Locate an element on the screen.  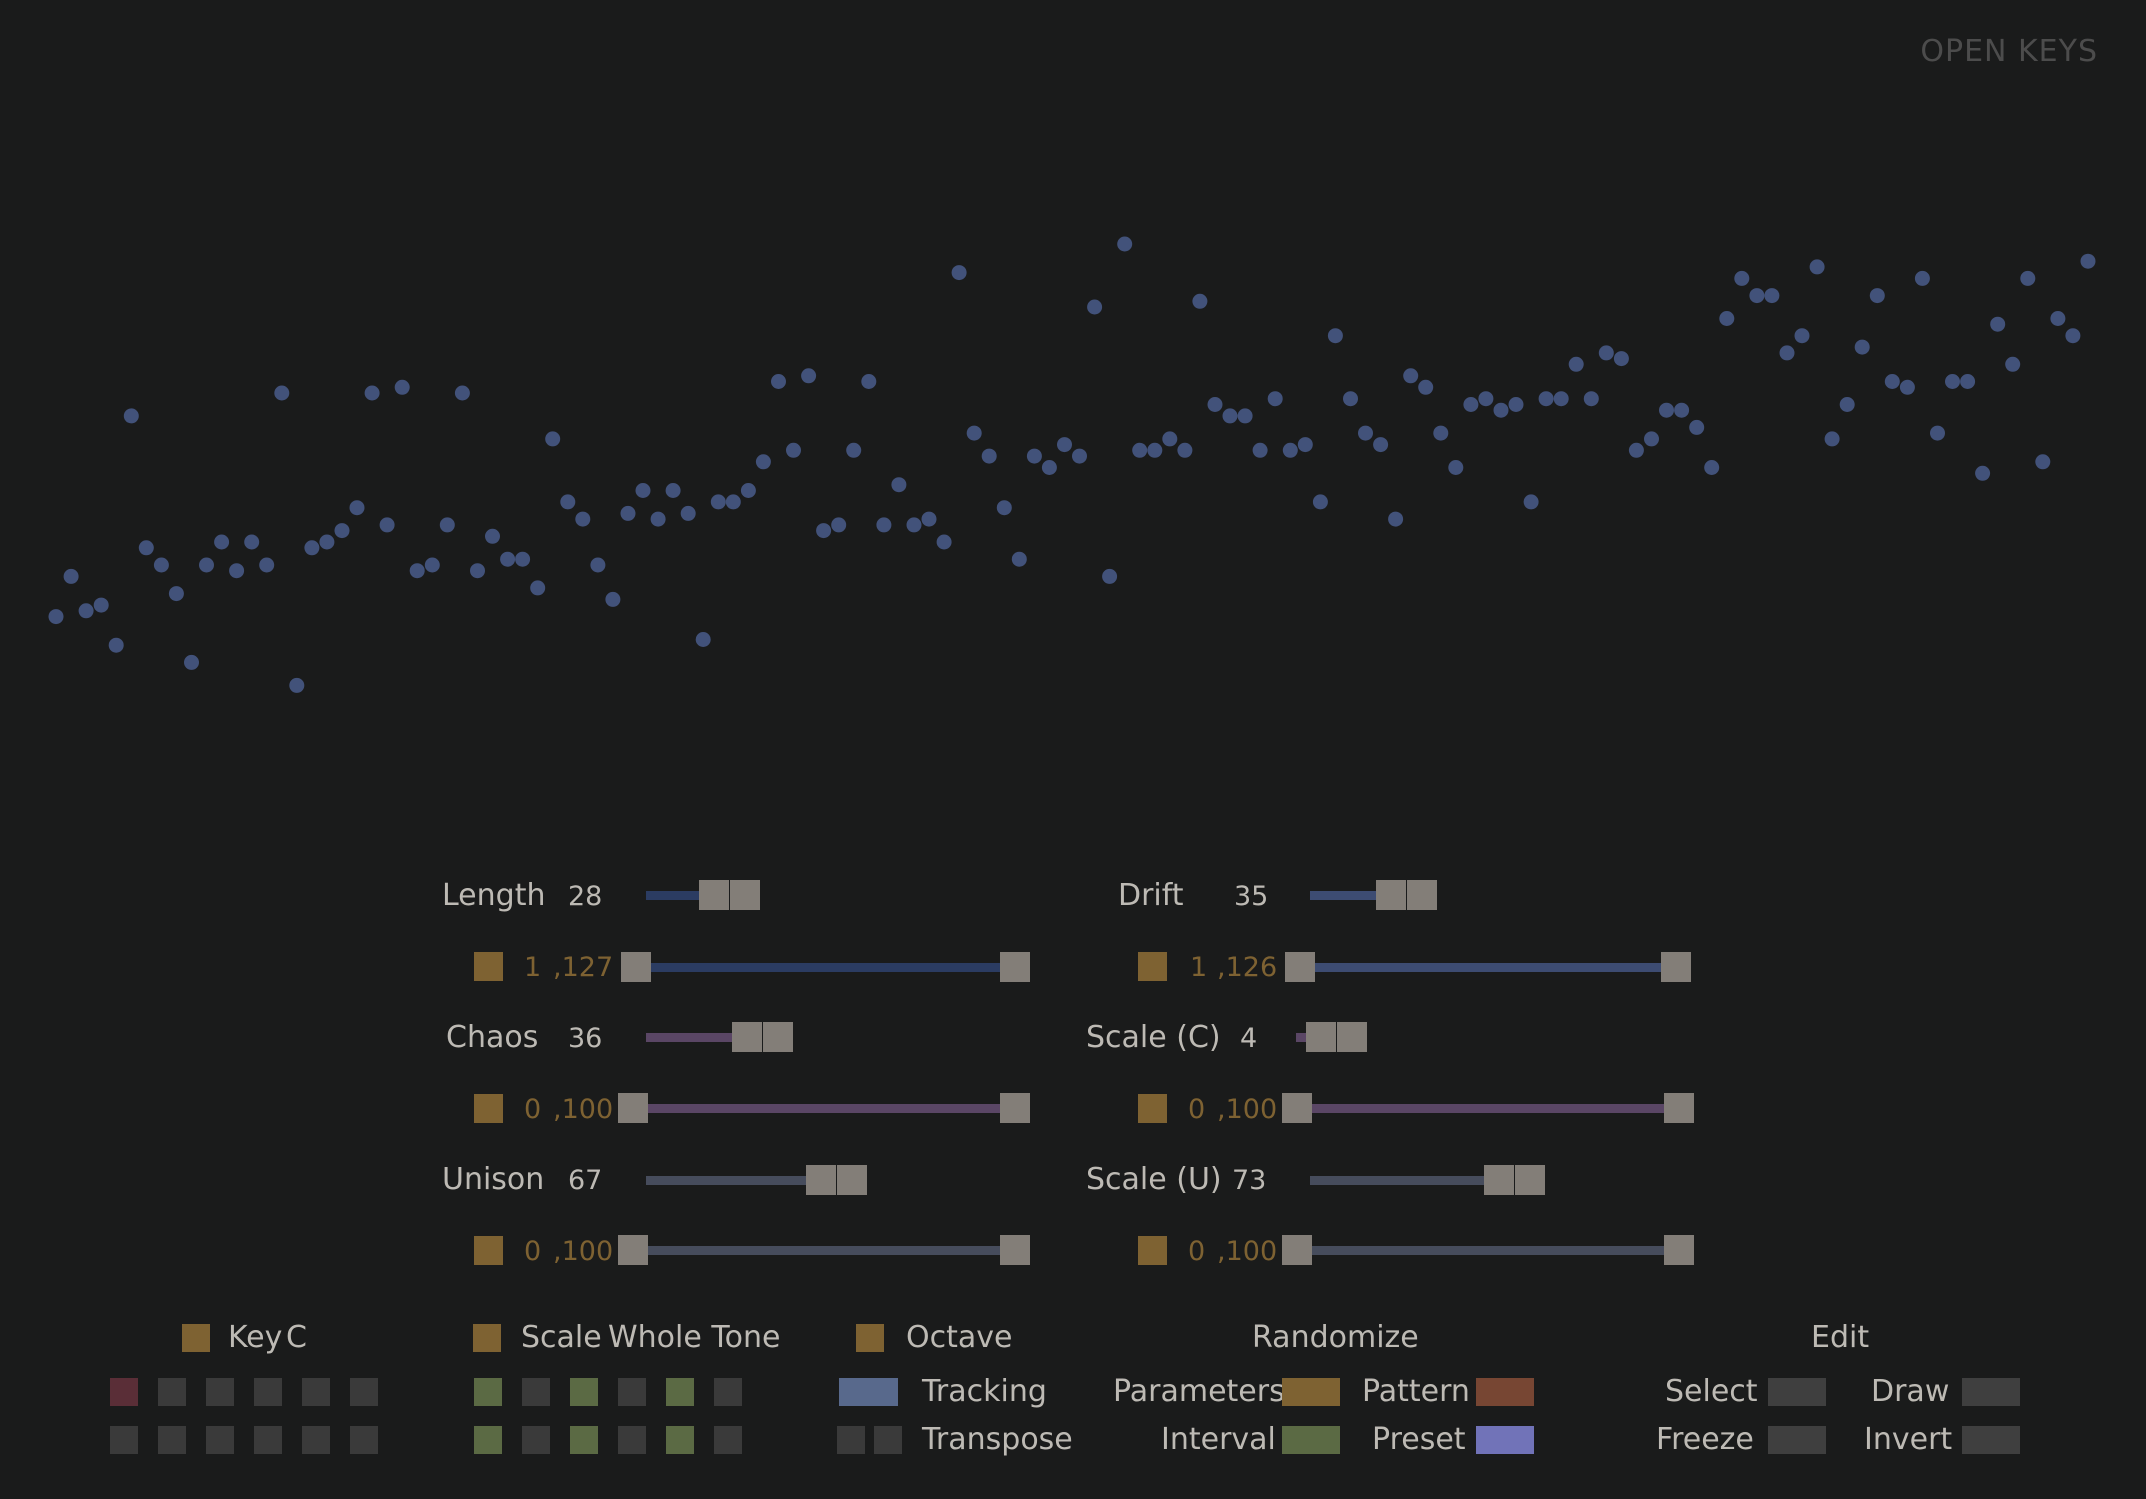
length-slider-thumb is located at coordinates (714, 895).